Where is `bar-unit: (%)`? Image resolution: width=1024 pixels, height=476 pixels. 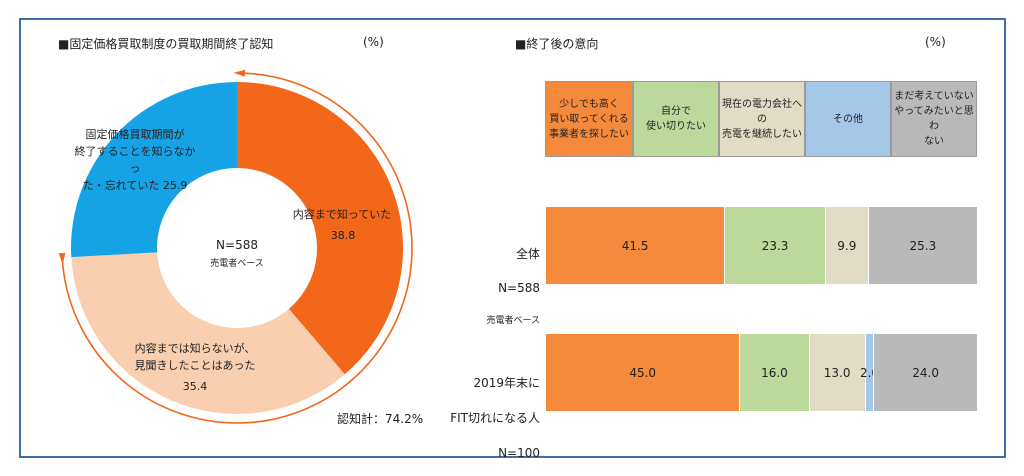
bar-unit: (%) is located at coordinates (935, 42).